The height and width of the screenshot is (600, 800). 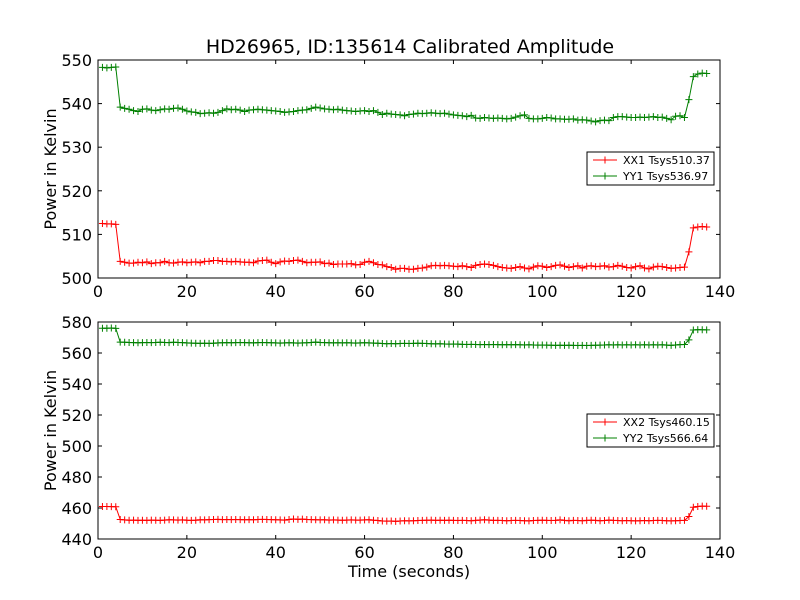 What do you see at coordinates (408, 571) in the screenshot?
I see `x-axis-label: Time (seconds)` at bounding box center [408, 571].